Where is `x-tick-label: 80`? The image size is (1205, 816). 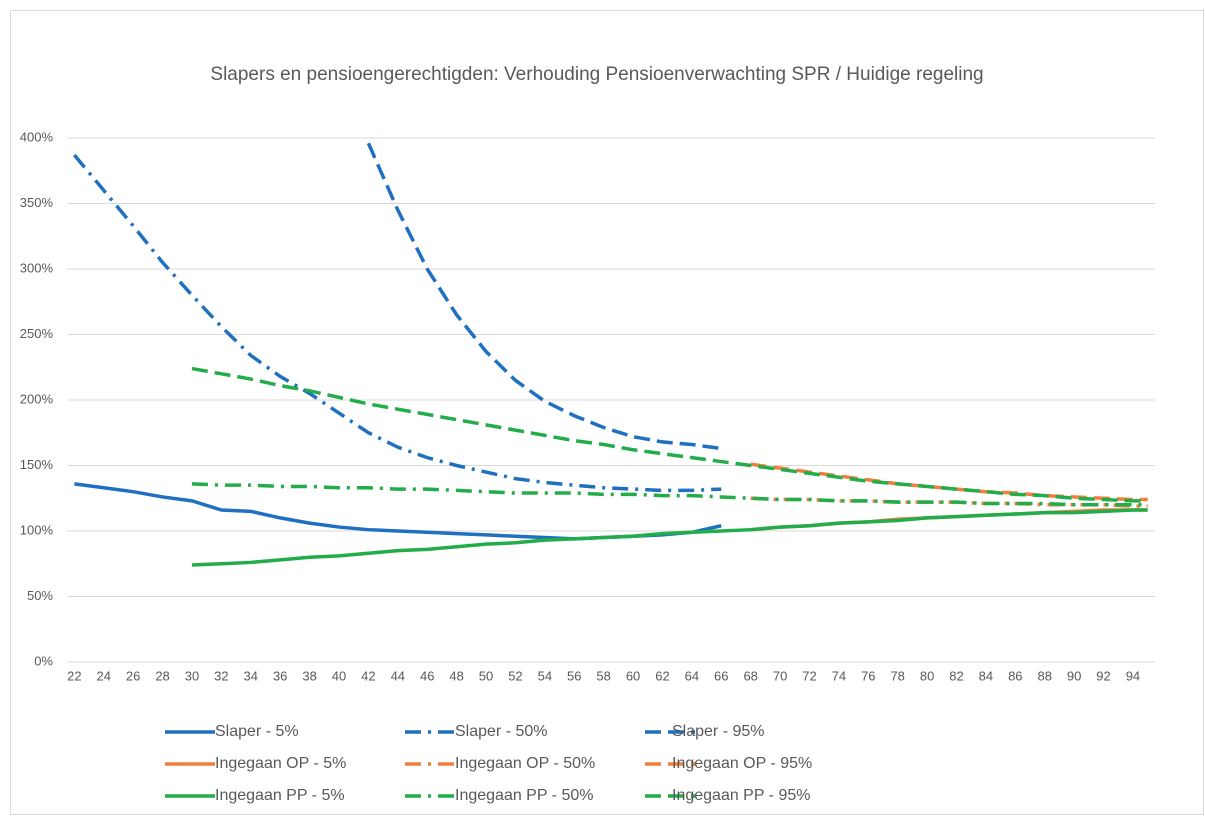 x-tick-label: 80 is located at coordinates (927, 675).